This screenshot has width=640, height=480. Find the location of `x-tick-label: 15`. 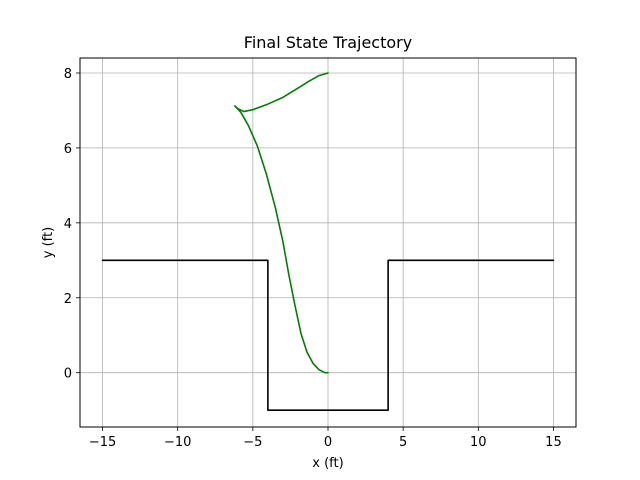

x-tick-label: 15 is located at coordinates (553, 442).